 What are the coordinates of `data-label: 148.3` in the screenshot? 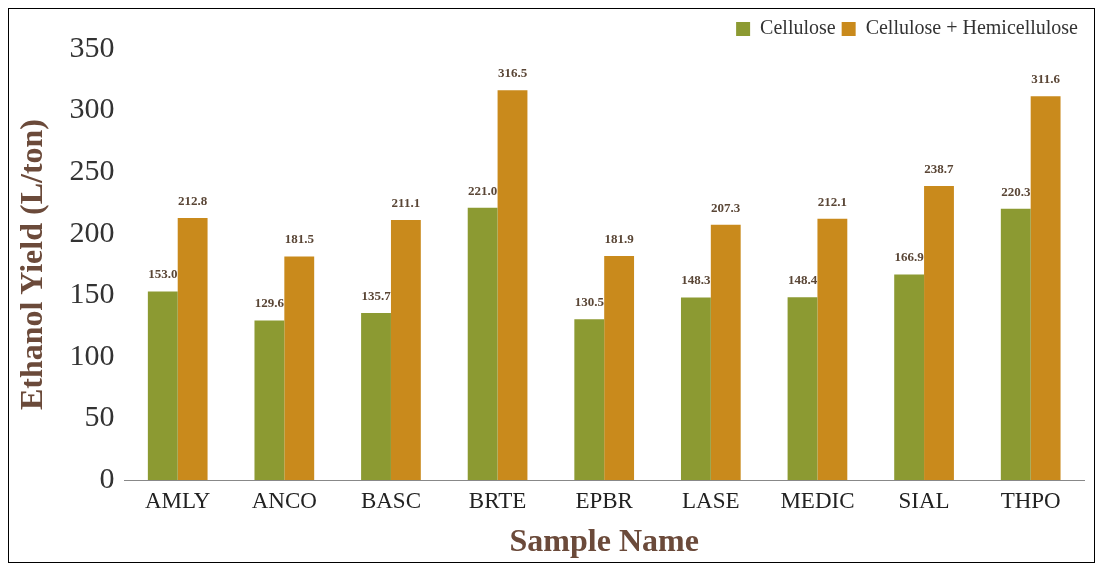 It's located at (696, 280).